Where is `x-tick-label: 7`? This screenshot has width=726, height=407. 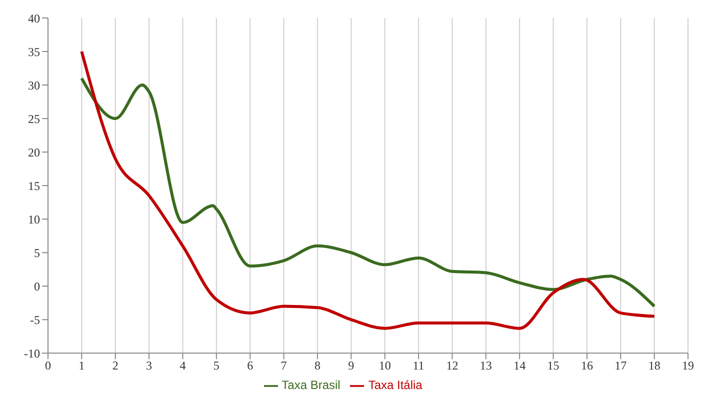 x-tick-label: 7 is located at coordinates (283, 365).